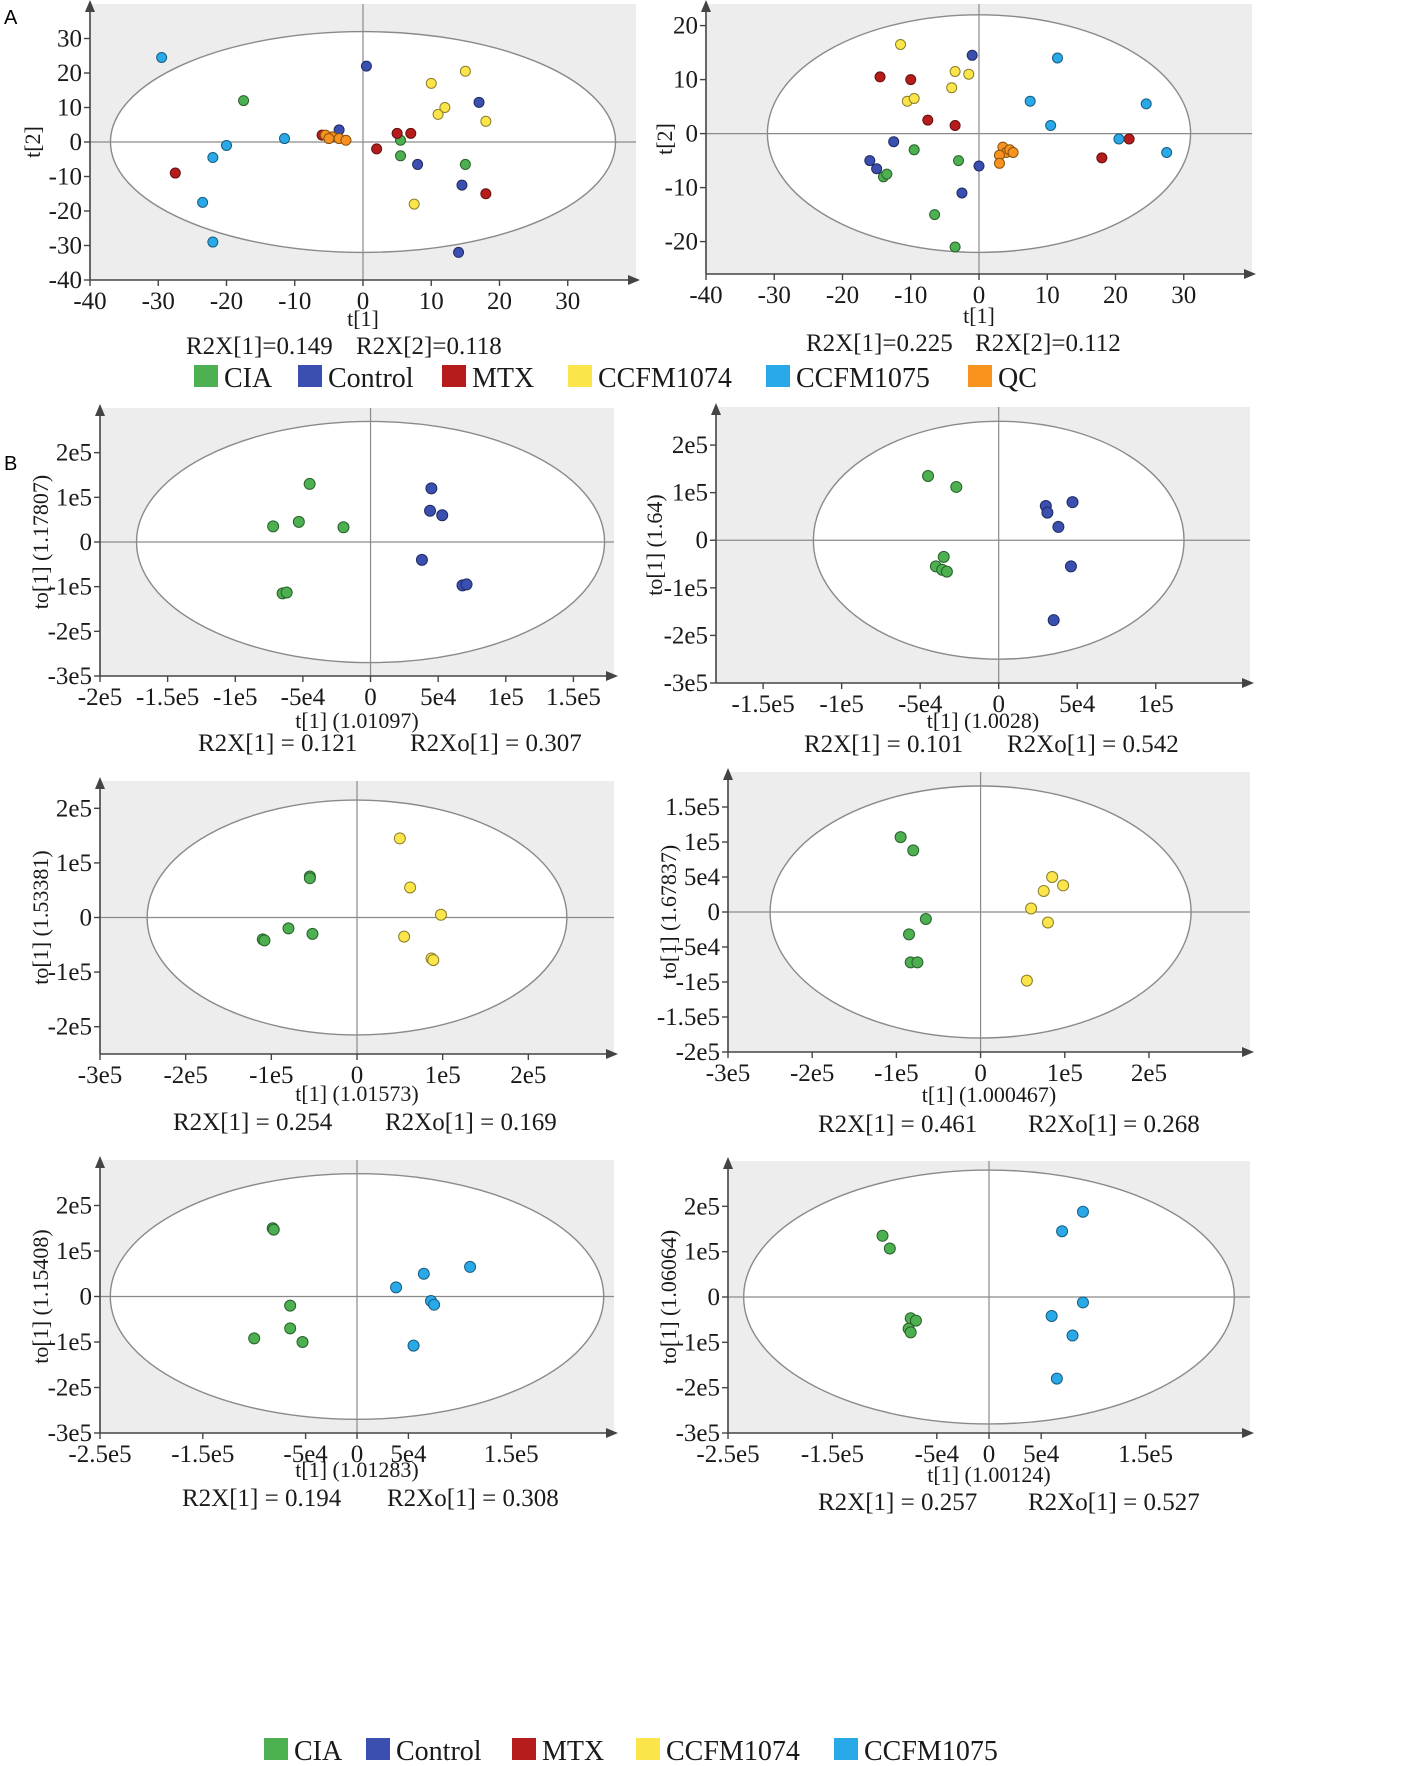 The height and width of the screenshot is (1766, 1410). Describe the element at coordinates (69, 73) in the screenshot. I see `y-tick-label: 20` at that location.